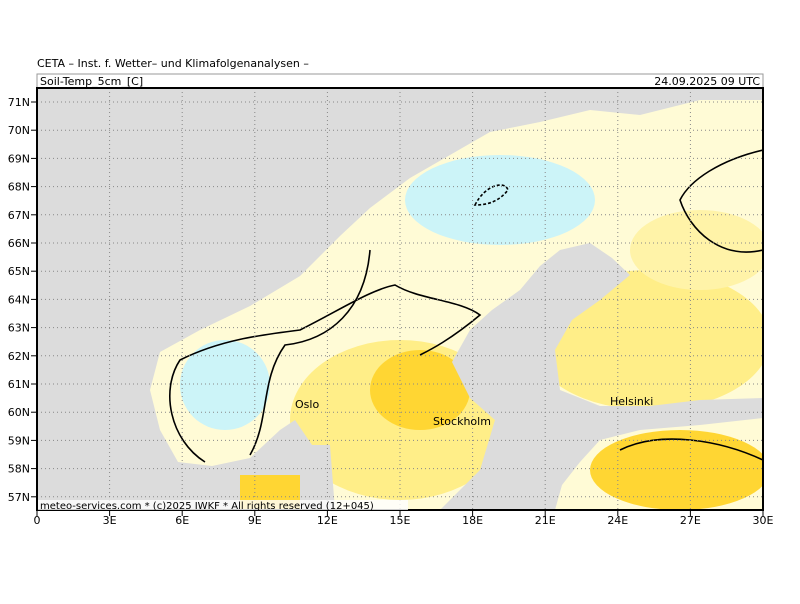 This screenshot has width=800, height=604. What do you see at coordinates (472, 520) in the screenshot?
I see `lon-label: 18E` at bounding box center [472, 520].